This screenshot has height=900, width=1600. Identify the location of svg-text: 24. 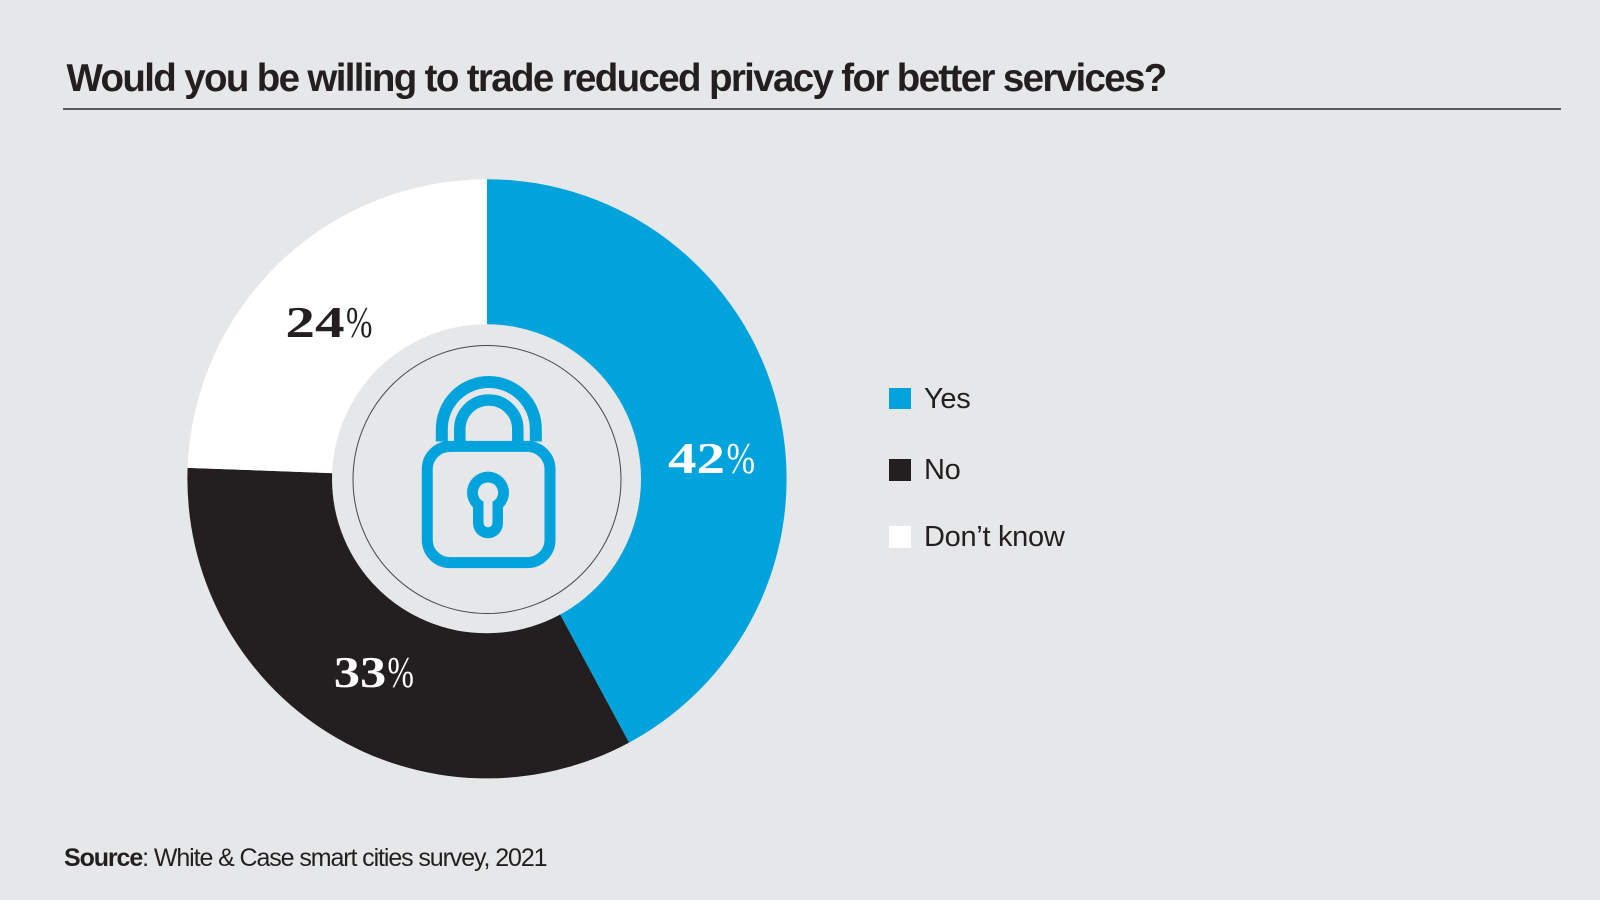
(314, 322).